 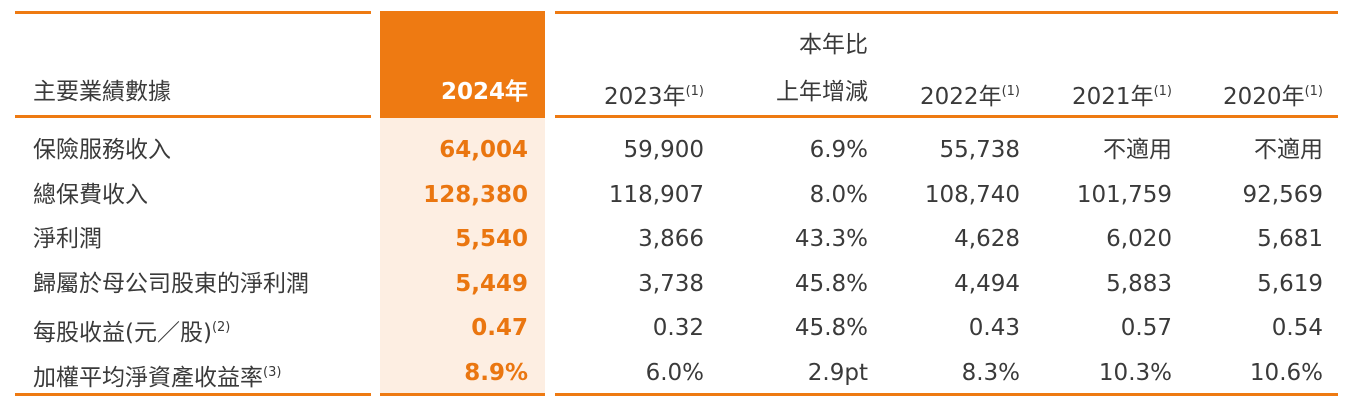 What do you see at coordinates (1122, 97) in the screenshot?
I see `header-cell: 2021年(1)` at bounding box center [1122, 97].